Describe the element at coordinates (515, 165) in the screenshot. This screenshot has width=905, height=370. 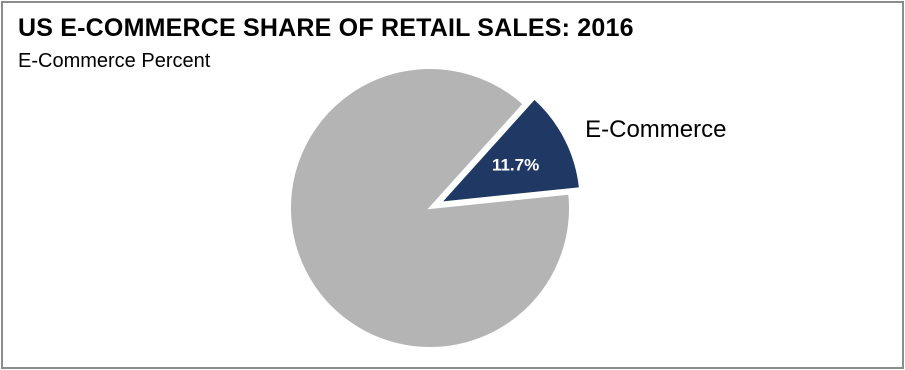
I see `pie-slice-value-label: 11.7%` at that location.